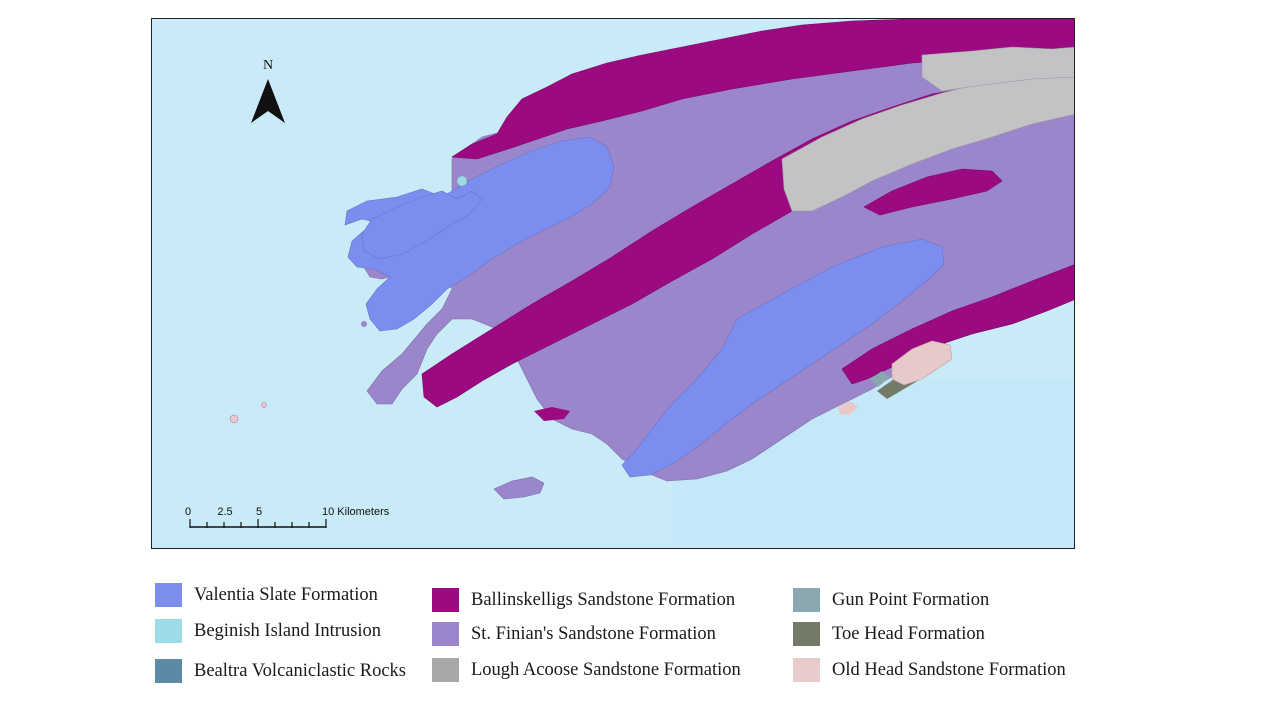 This screenshot has height=720, width=1280. I want to click on legend-label: Valentia Slate Formation, so click(286, 594).